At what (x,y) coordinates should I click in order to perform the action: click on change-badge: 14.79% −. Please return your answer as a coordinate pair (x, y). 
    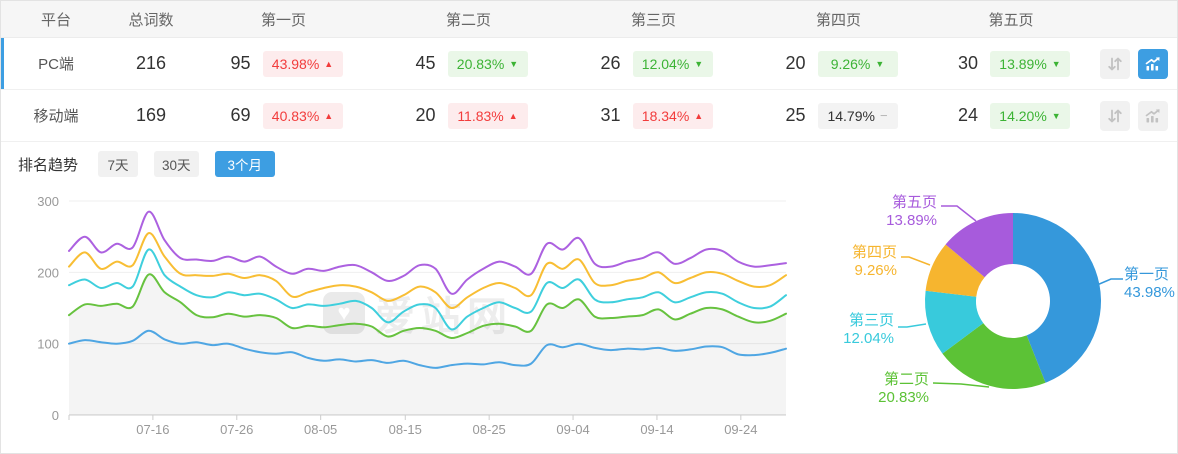
    Looking at the image, I should click on (857, 115).